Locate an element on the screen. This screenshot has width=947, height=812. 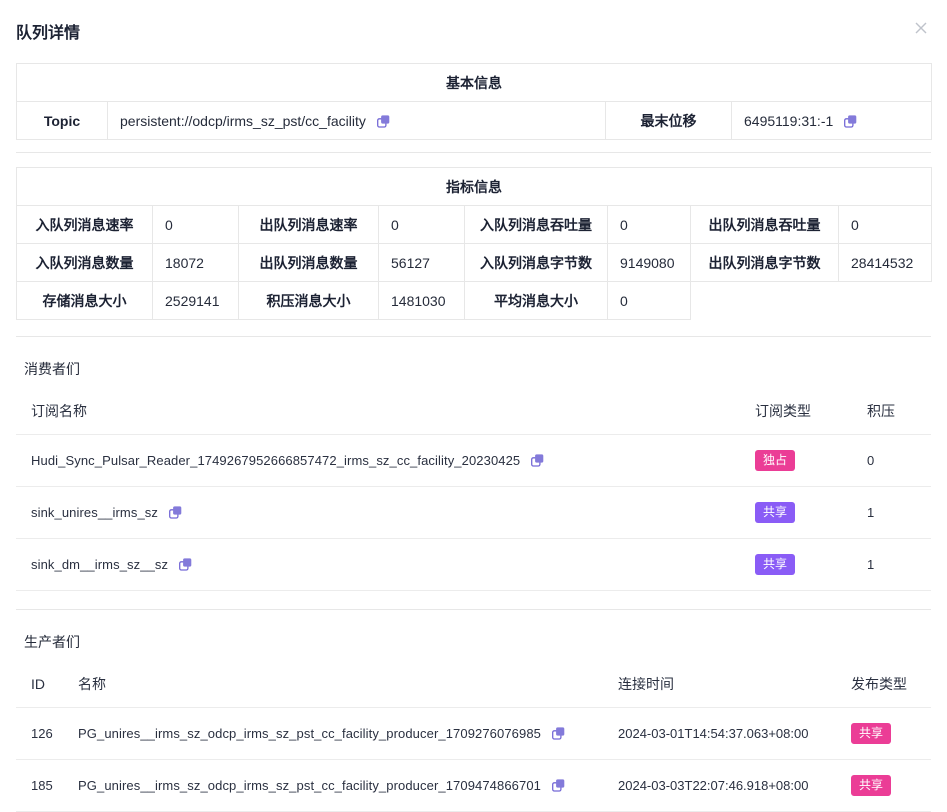
metric-label: 出队列消息字节数 is located at coordinates (764, 262).